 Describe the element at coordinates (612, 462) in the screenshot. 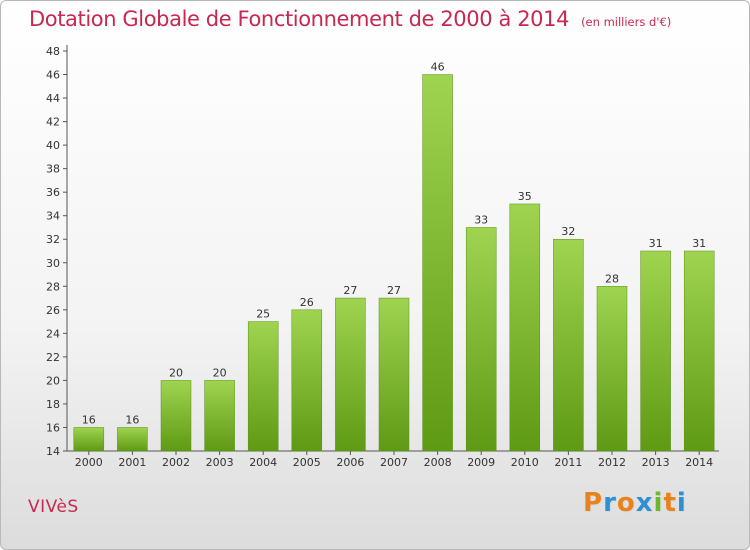

I see `x-tick-label: 2012` at that location.